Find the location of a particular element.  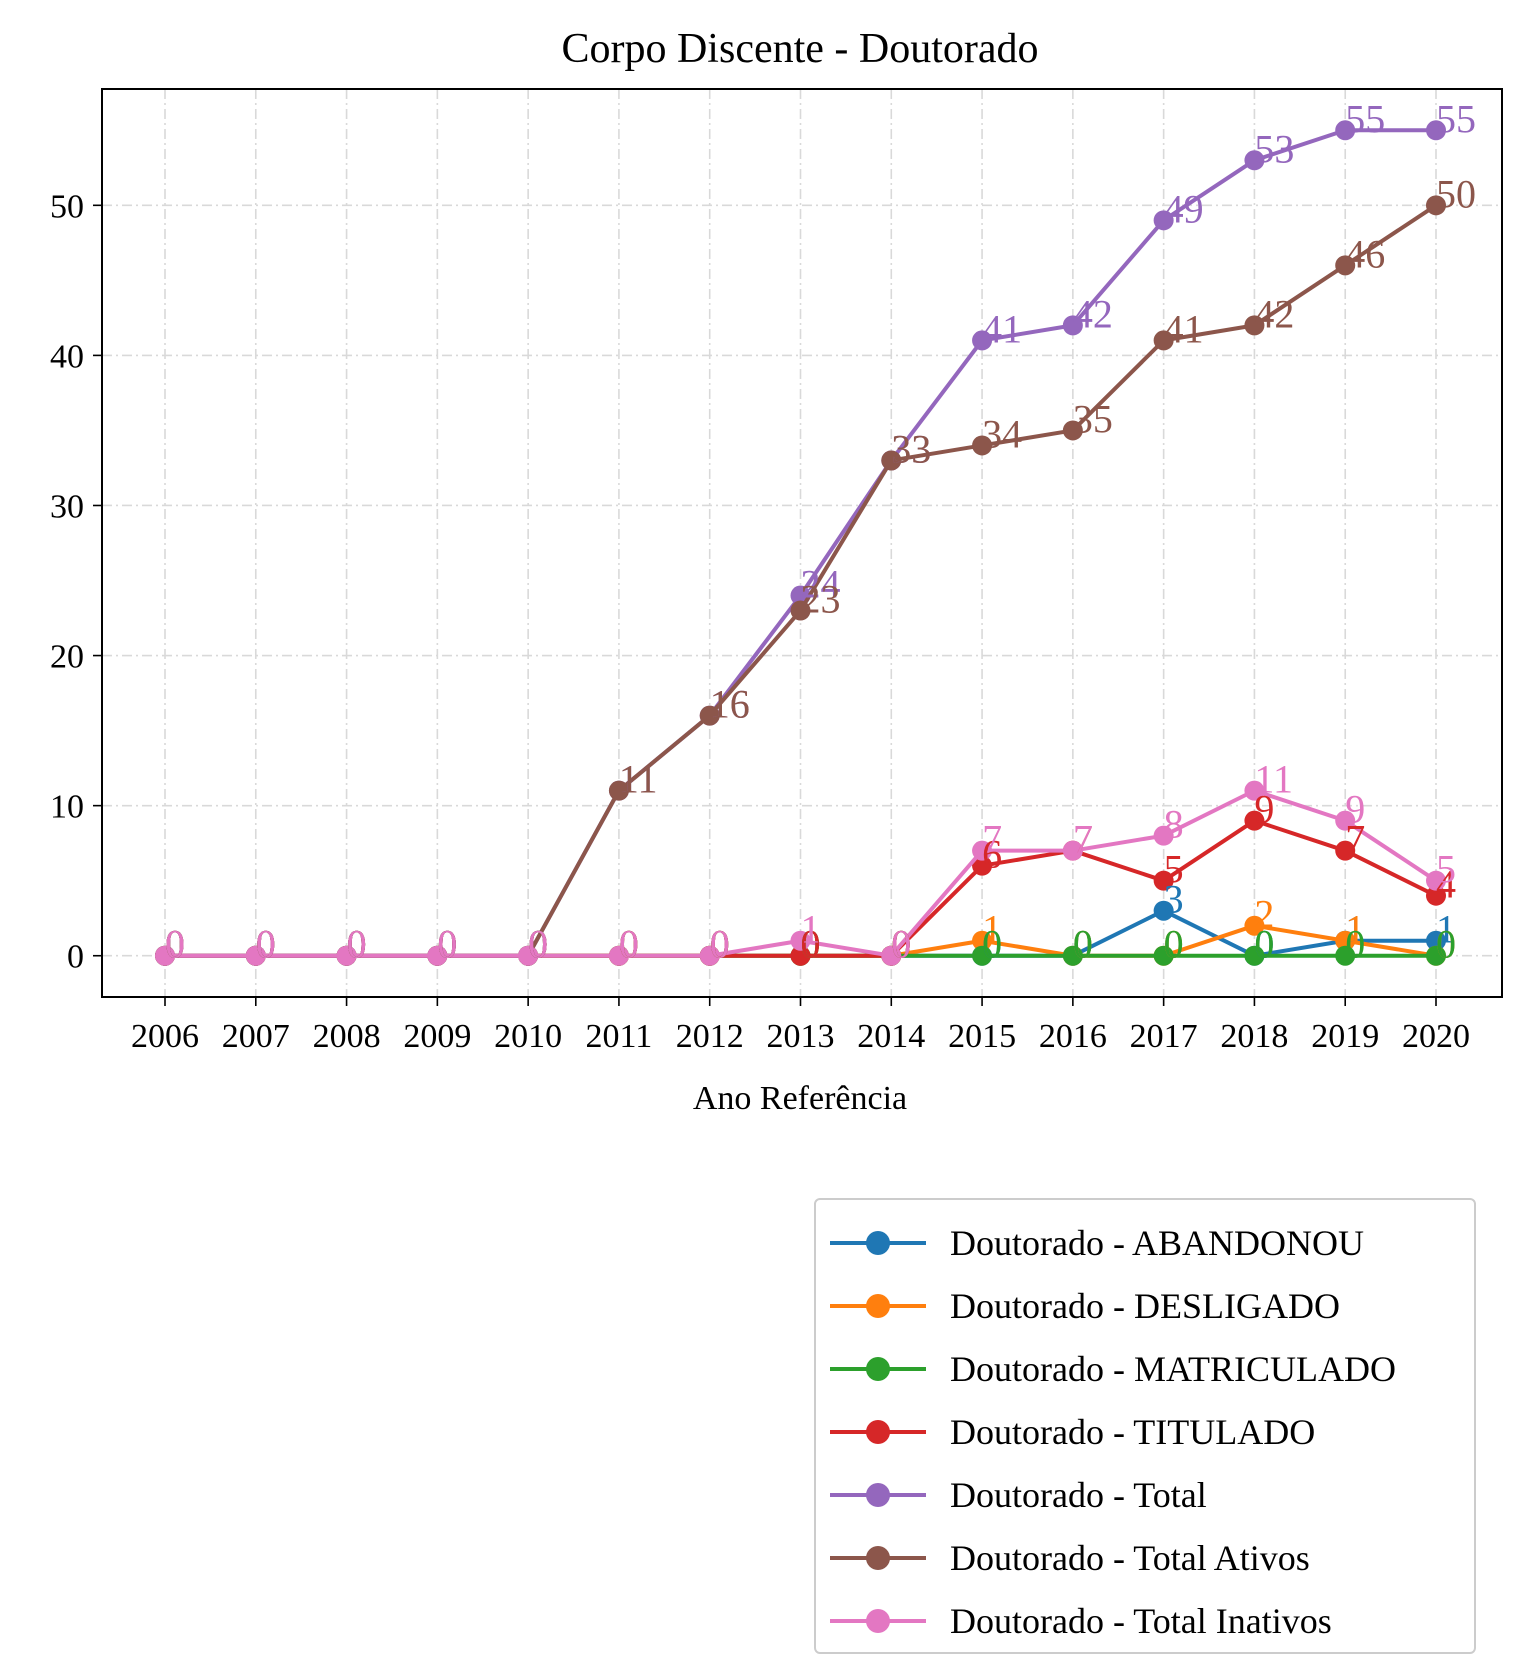

data-label-doutorado-titulado: 9 is located at coordinates (1264, 809).